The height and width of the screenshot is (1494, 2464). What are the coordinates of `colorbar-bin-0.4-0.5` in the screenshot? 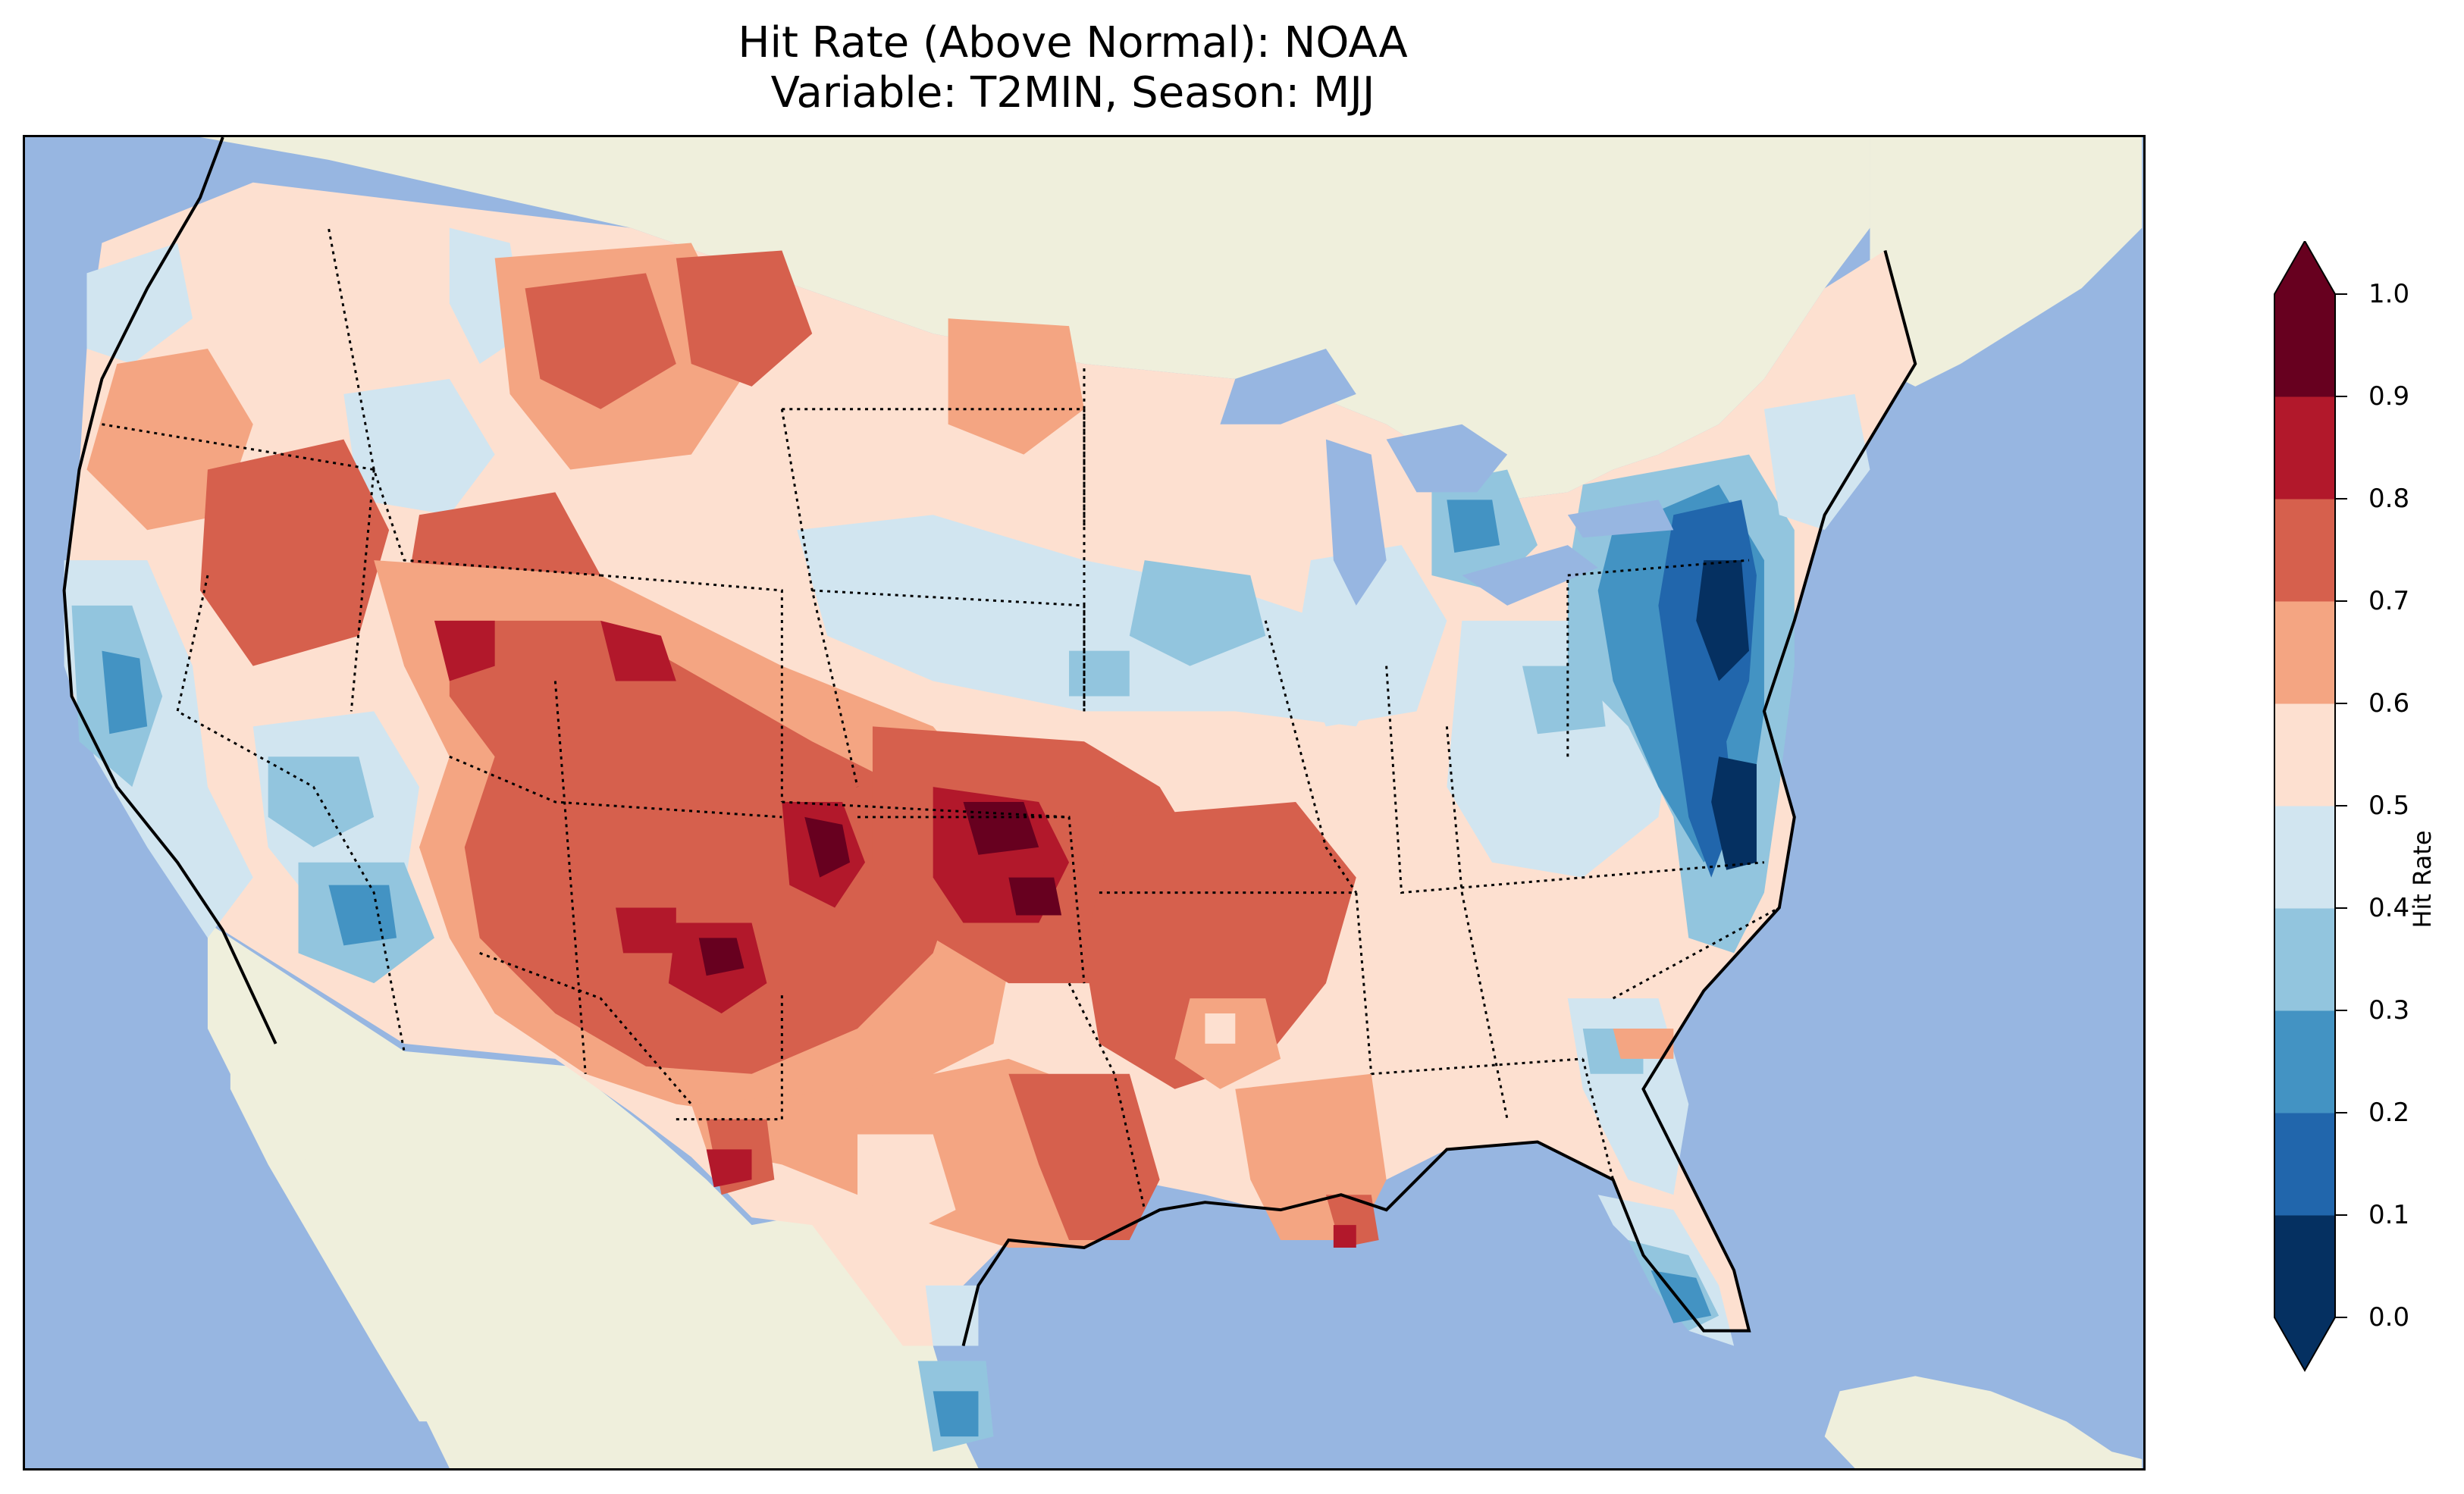 It's located at (2304, 857).